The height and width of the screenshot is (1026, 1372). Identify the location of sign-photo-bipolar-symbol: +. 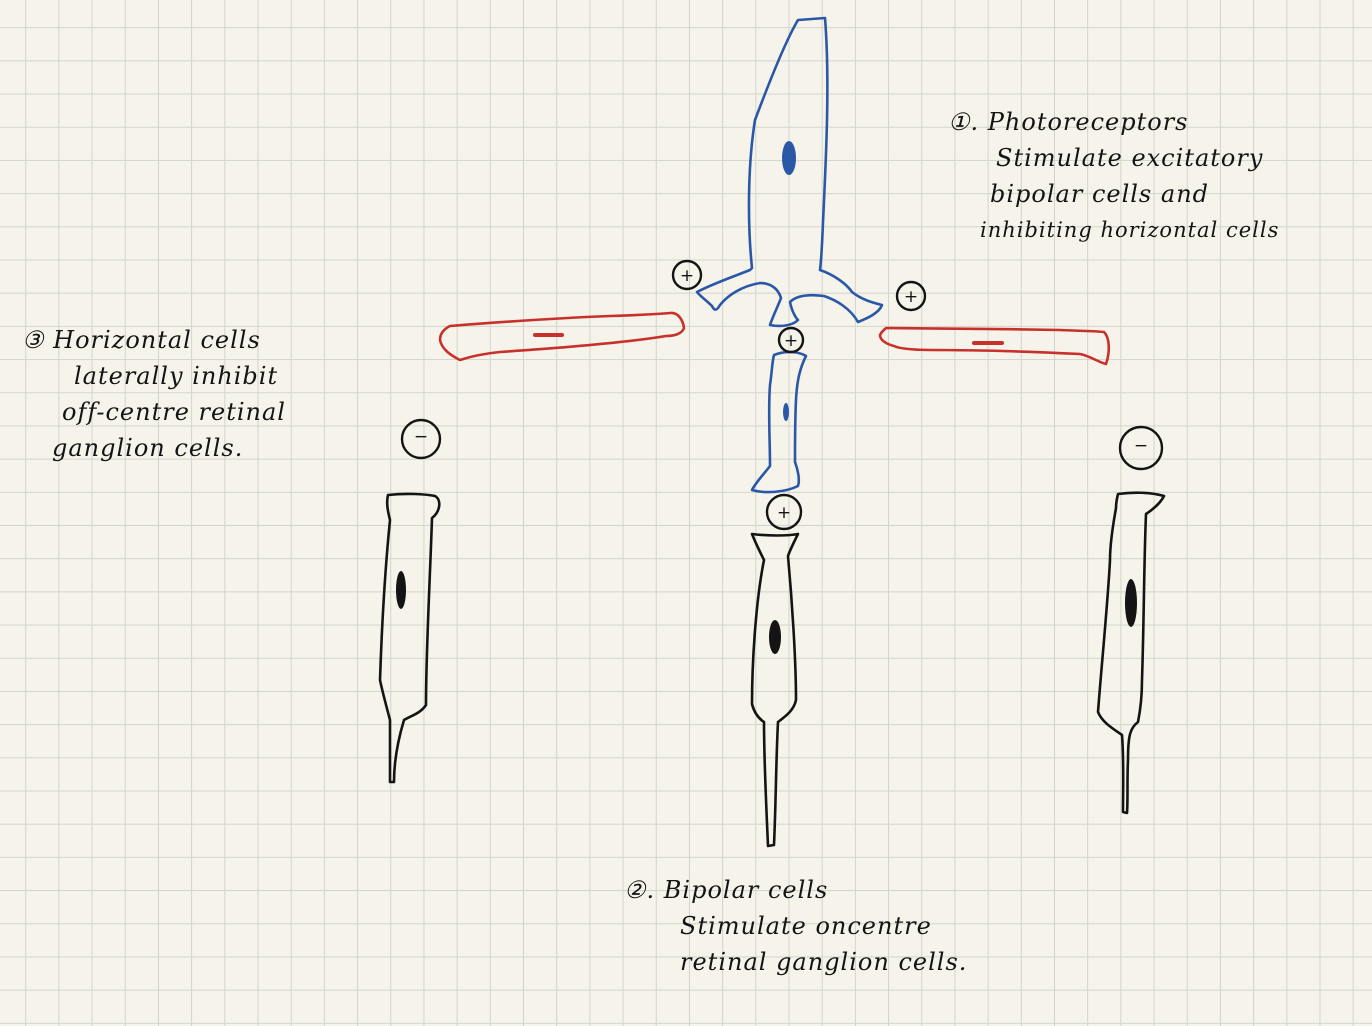
(791, 341).